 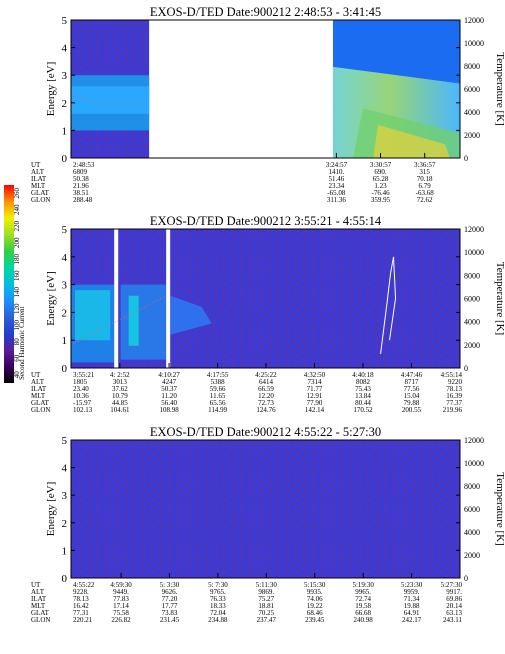 What do you see at coordinates (363, 396) in the screenshot?
I see `param-value-mlt: 13.84` at bounding box center [363, 396].